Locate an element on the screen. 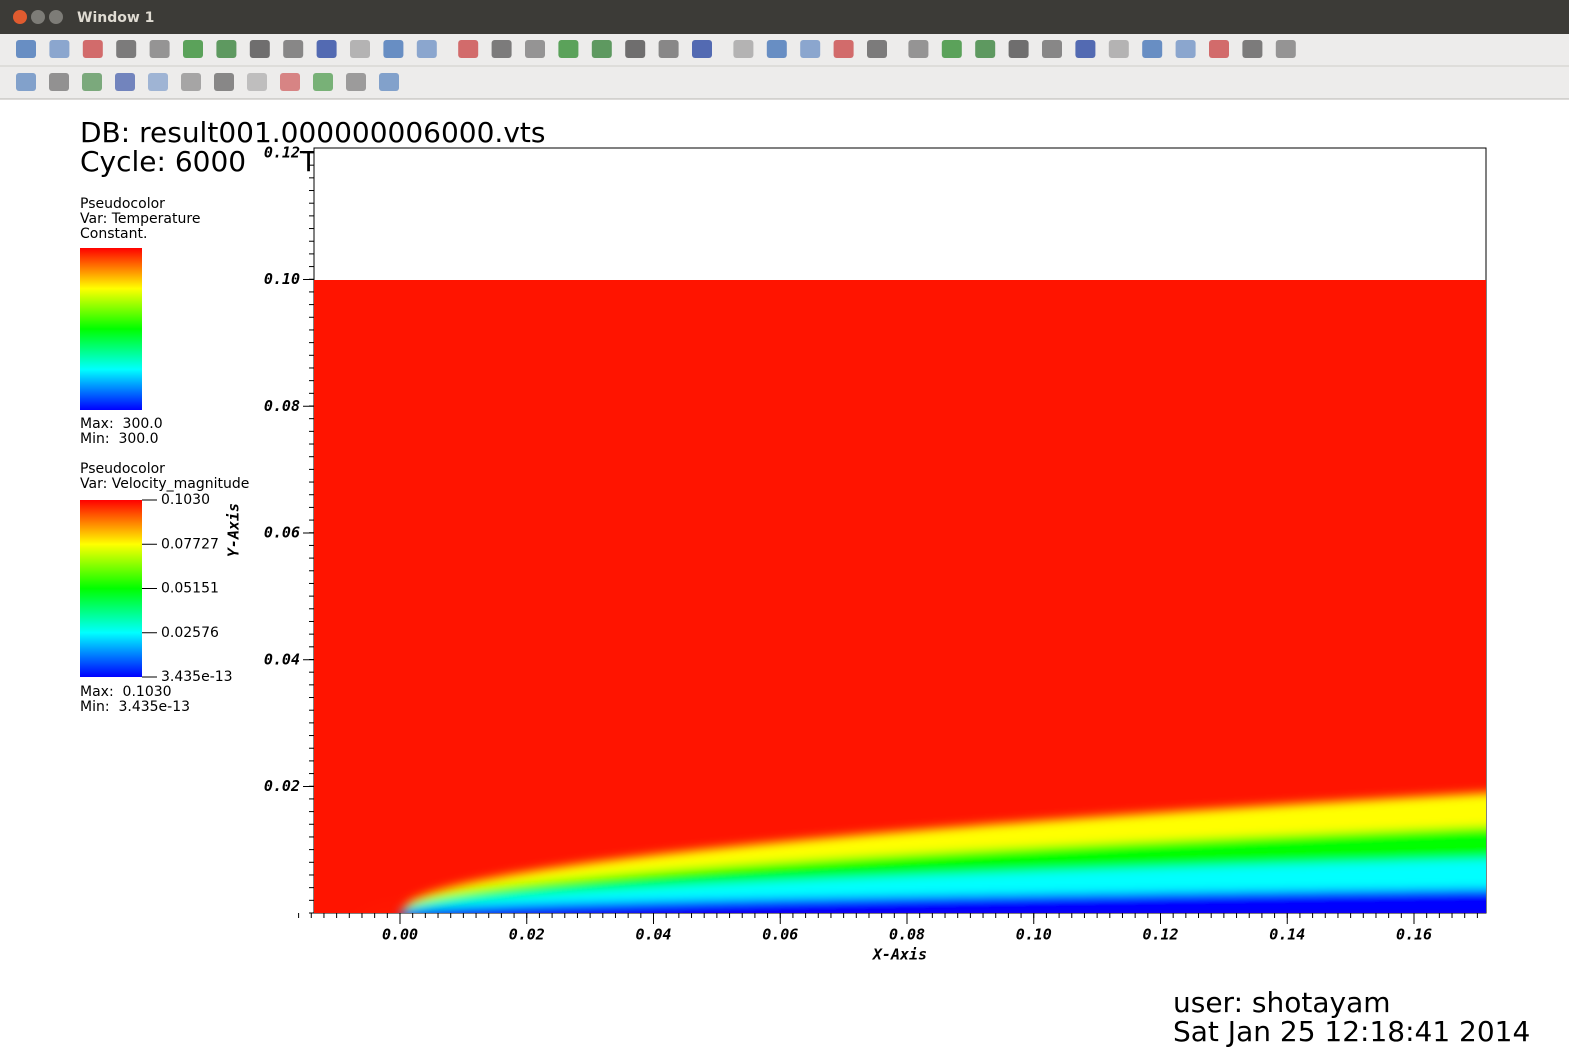 This screenshot has width=1569, height=1063. legend-max: Max: 300.0 is located at coordinates (121, 424).